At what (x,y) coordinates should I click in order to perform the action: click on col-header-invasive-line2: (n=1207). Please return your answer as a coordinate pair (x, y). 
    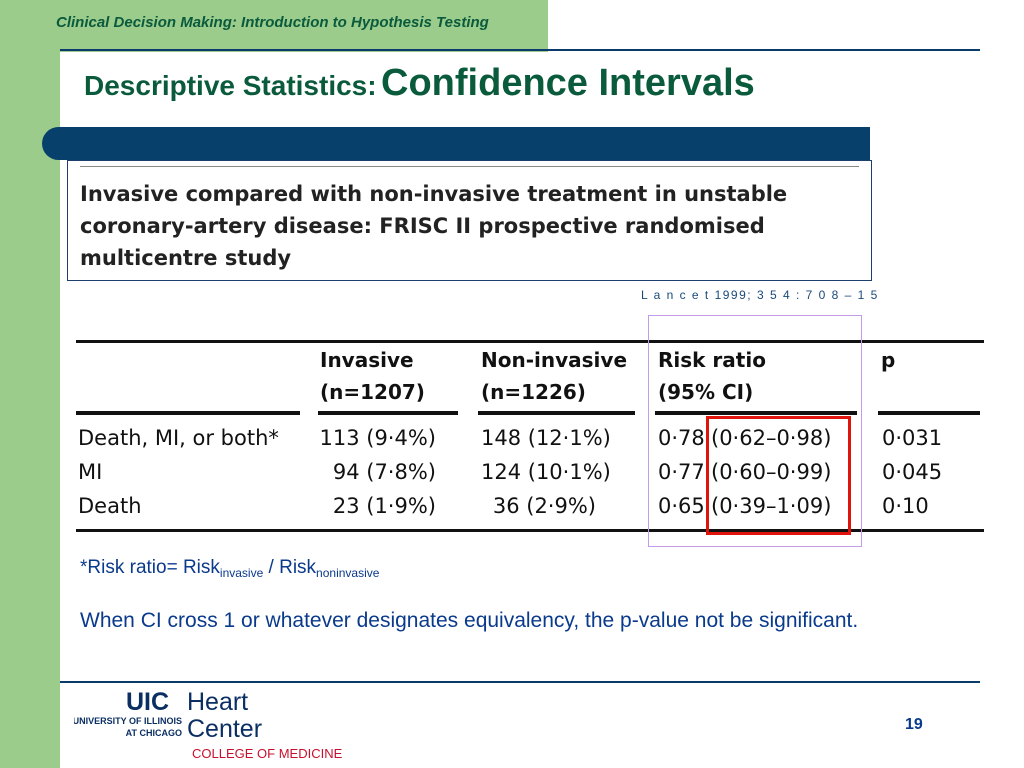
    Looking at the image, I should click on (372, 392).